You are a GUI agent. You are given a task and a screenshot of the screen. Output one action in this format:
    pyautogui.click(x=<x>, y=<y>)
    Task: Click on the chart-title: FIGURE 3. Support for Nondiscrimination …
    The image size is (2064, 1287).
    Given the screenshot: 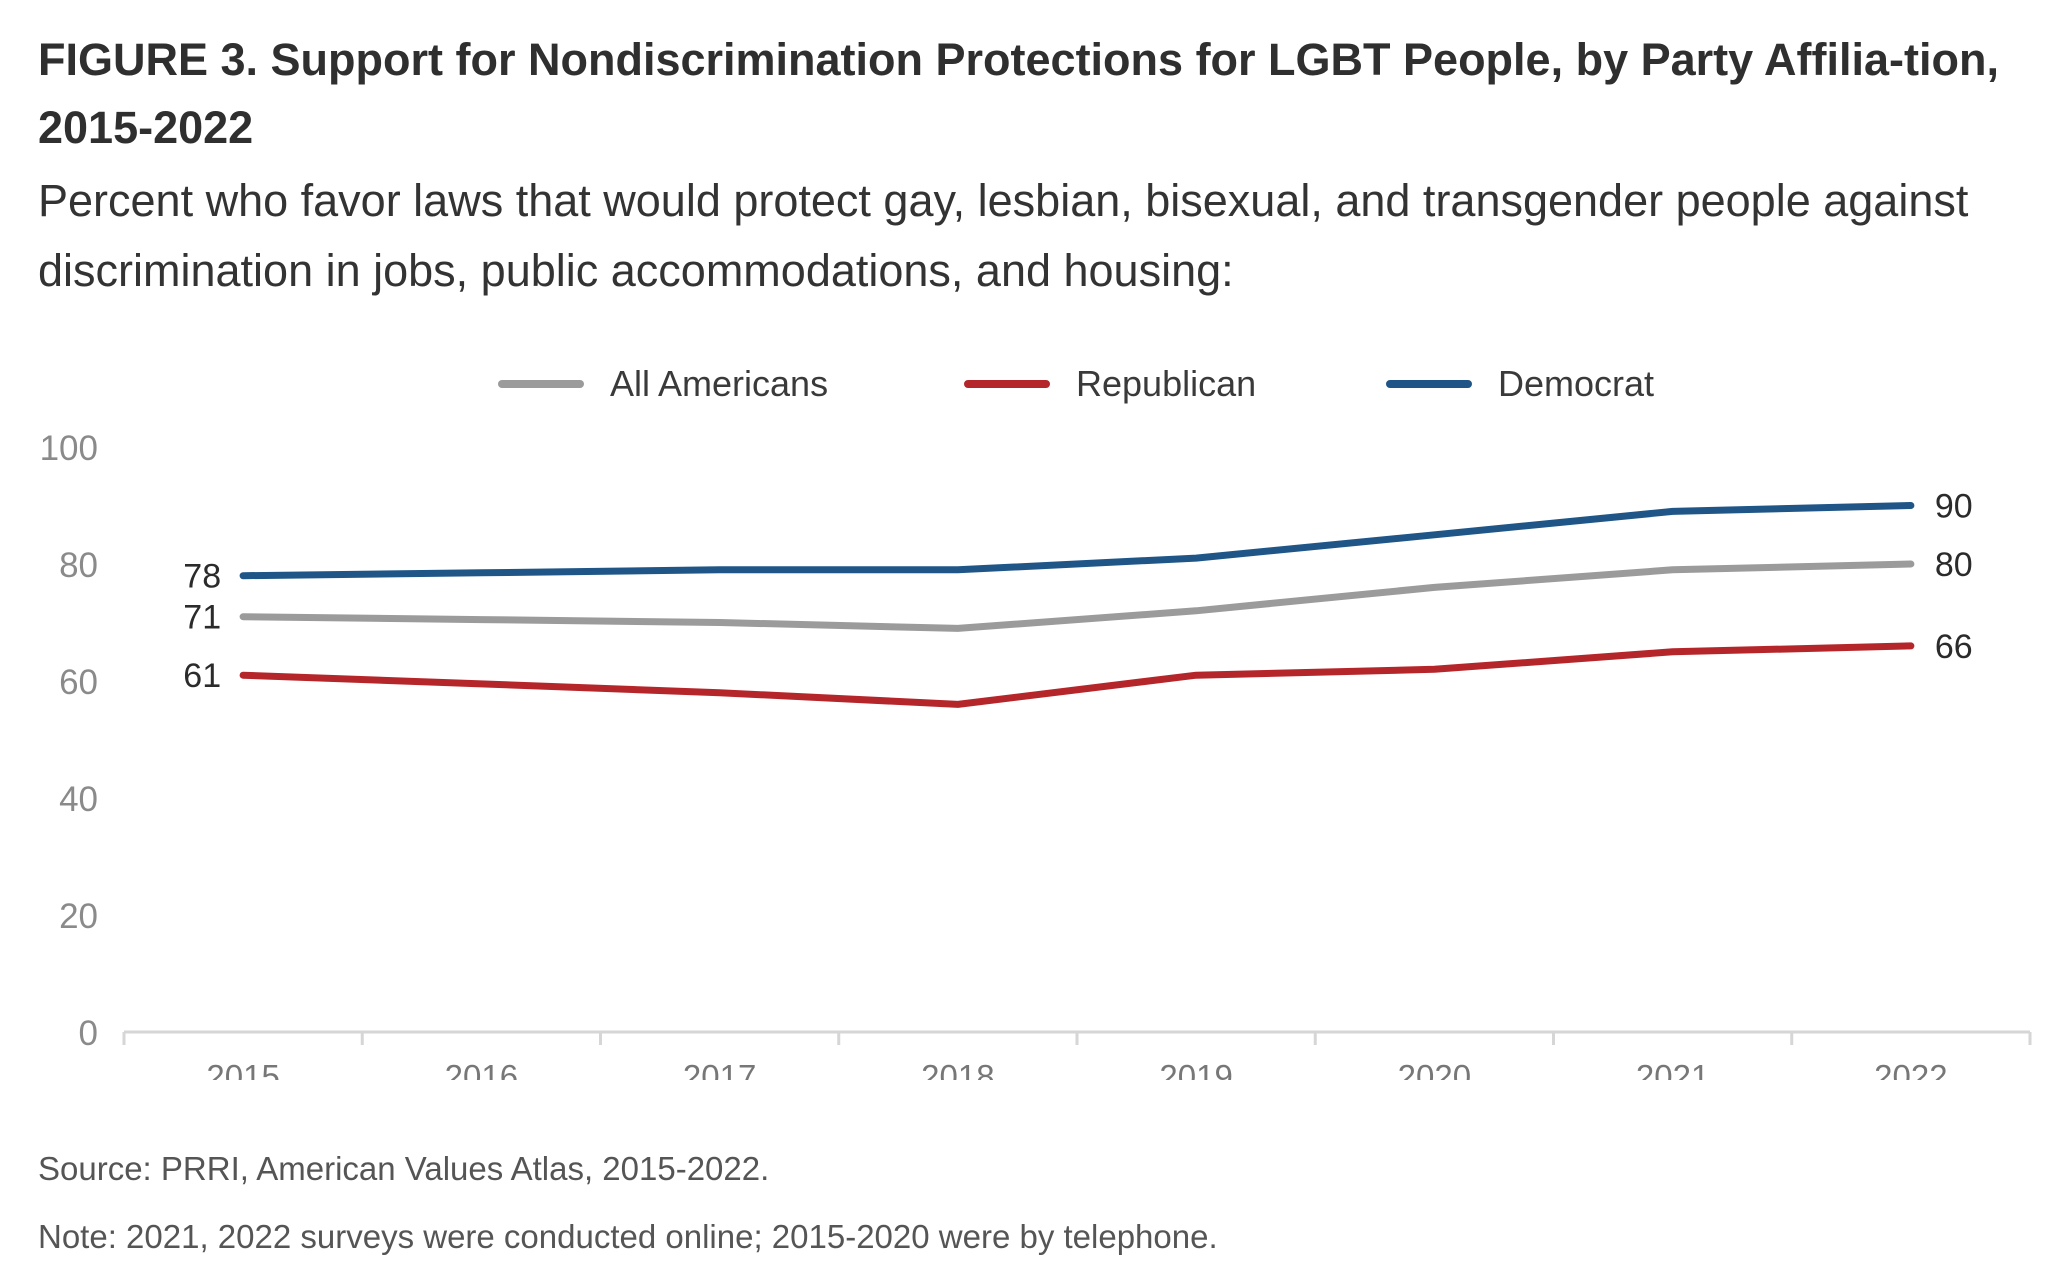 What is the action you would take?
    pyautogui.click(x=1018, y=93)
    